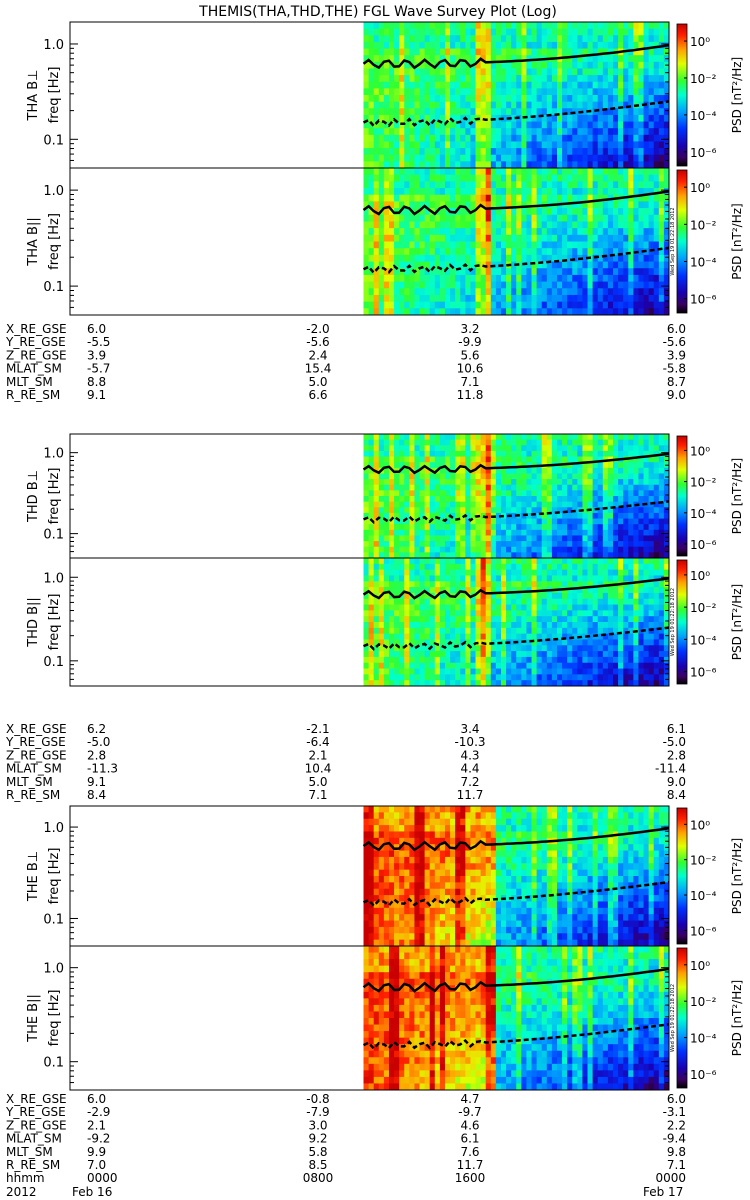 This screenshot has height=1200, width=750. What do you see at coordinates (700, 451) in the screenshot?
I see `colorbar-tick-label: 10⁰` at bounding box center [700, 451].